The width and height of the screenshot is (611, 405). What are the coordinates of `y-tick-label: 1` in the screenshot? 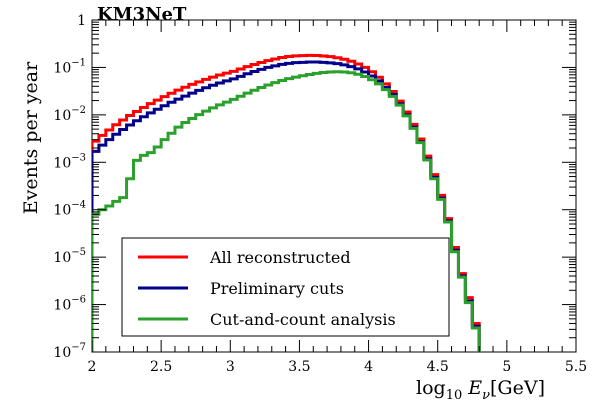 It's located at (81, 21).